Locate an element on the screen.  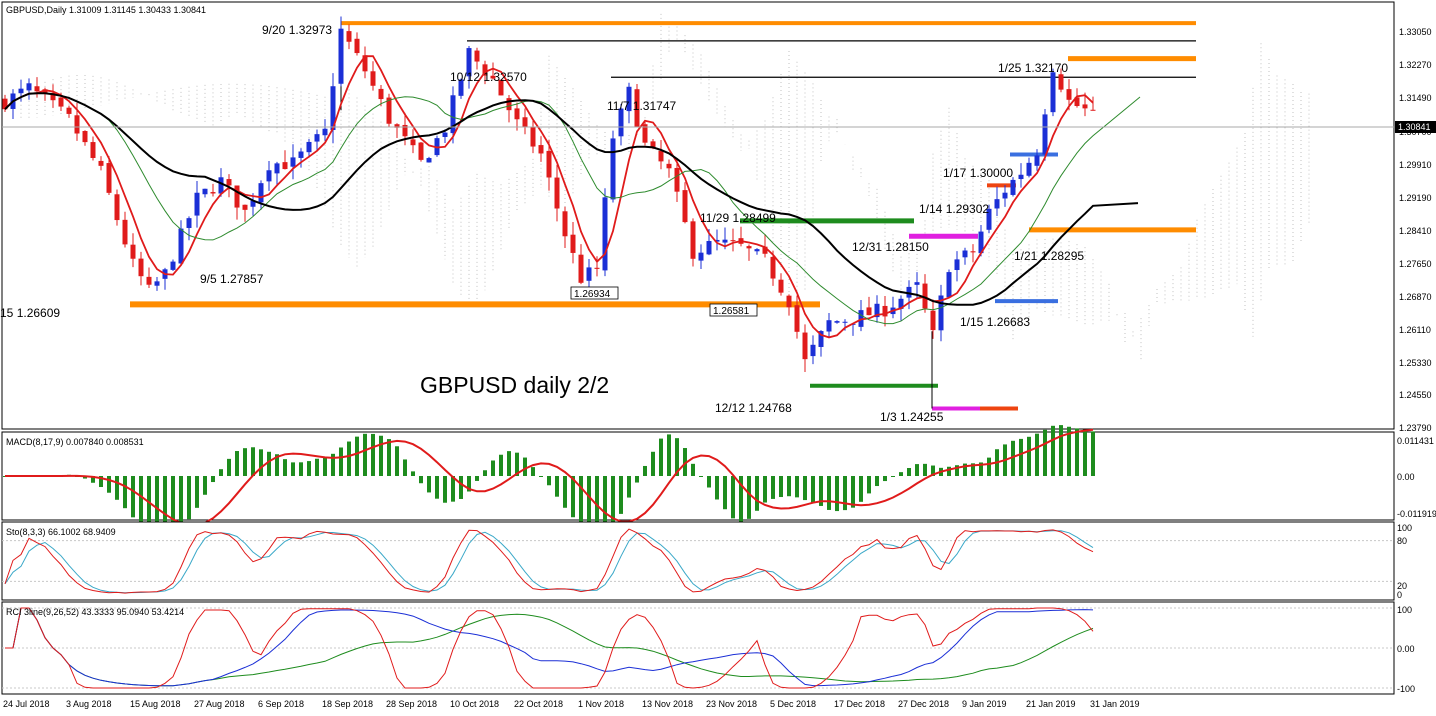
sto-lines is located at coordinates (698, 561).